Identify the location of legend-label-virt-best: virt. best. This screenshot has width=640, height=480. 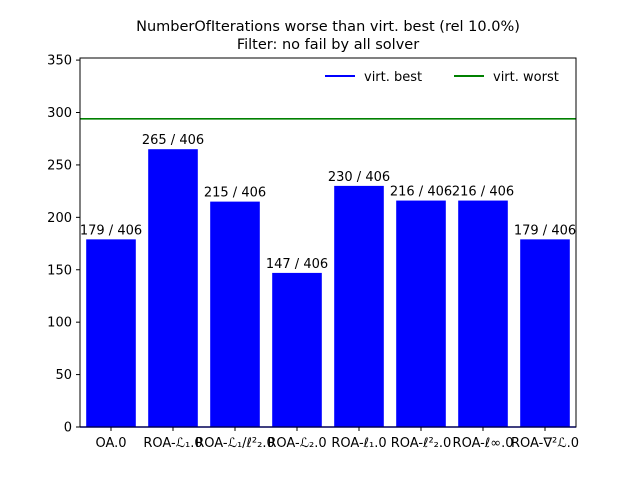
(393, 77).